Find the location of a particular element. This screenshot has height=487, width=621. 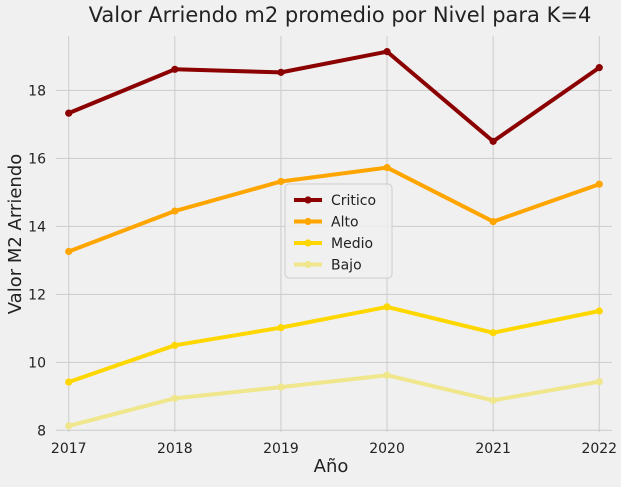

legend-label: Bajo is located at coordinates (346, 266).